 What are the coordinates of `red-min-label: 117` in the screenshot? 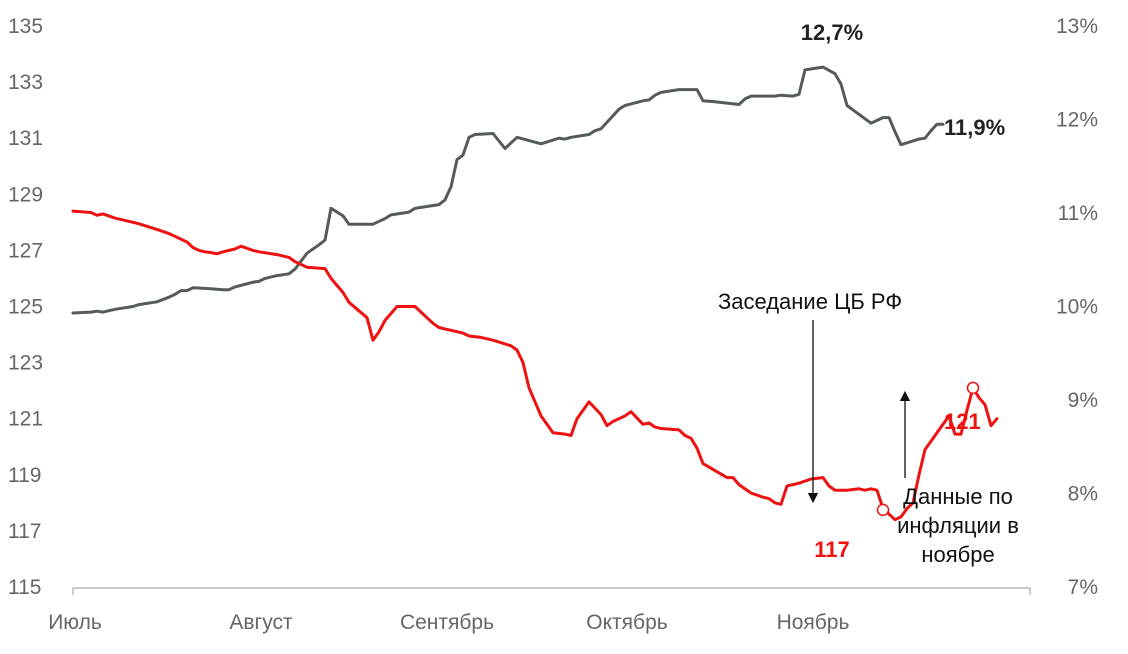 It's located at (832, 549).